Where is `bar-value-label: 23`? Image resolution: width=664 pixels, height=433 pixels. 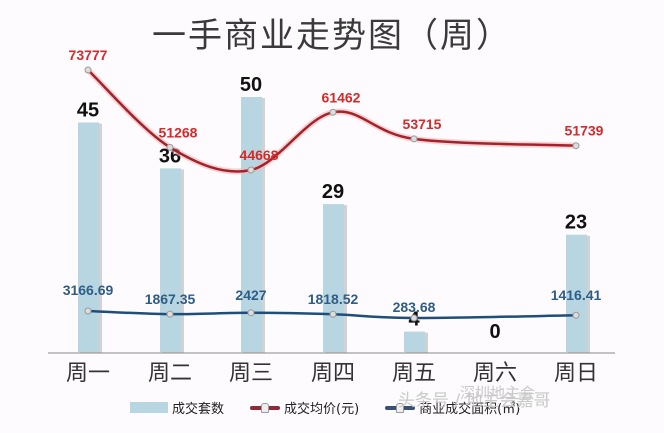 bar-value-label: 23 is located at coordinates (576, 223).